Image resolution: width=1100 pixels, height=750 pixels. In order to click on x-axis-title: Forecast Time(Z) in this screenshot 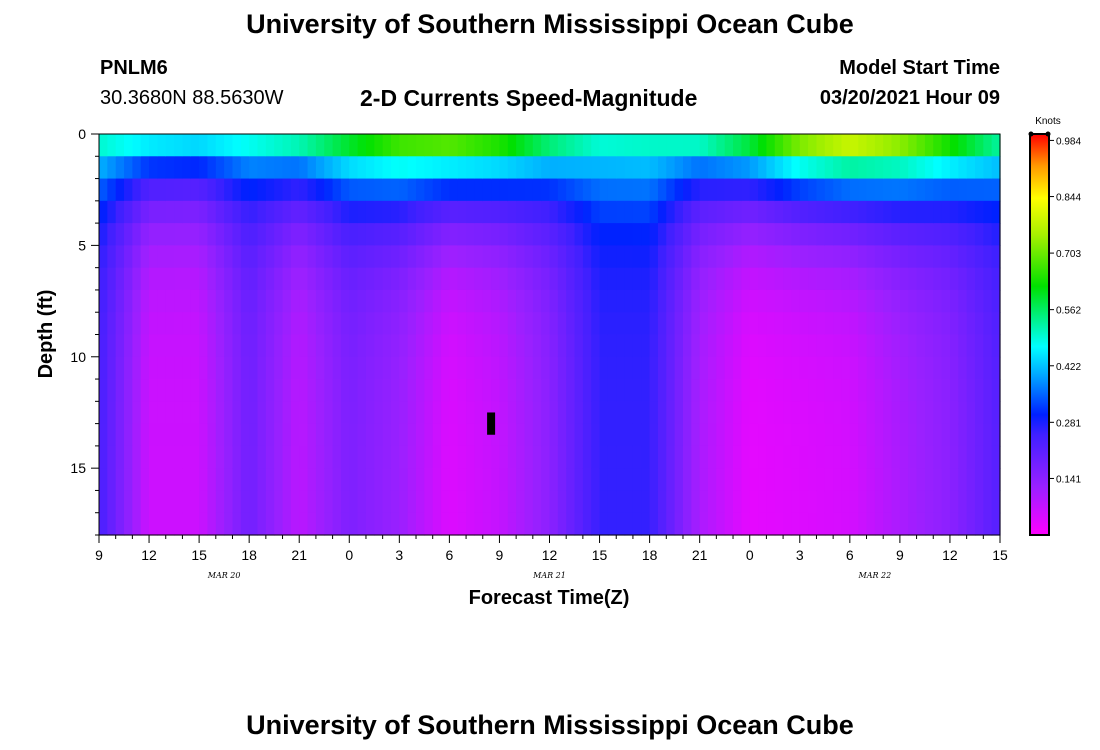, I will do `click(549, 598)`.